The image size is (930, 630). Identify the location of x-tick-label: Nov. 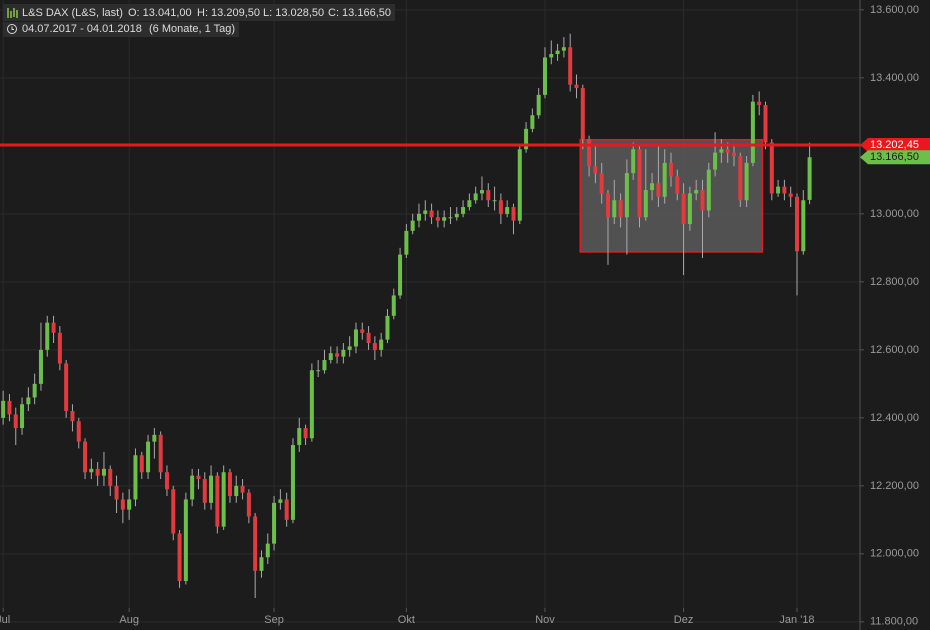
(545, 620).